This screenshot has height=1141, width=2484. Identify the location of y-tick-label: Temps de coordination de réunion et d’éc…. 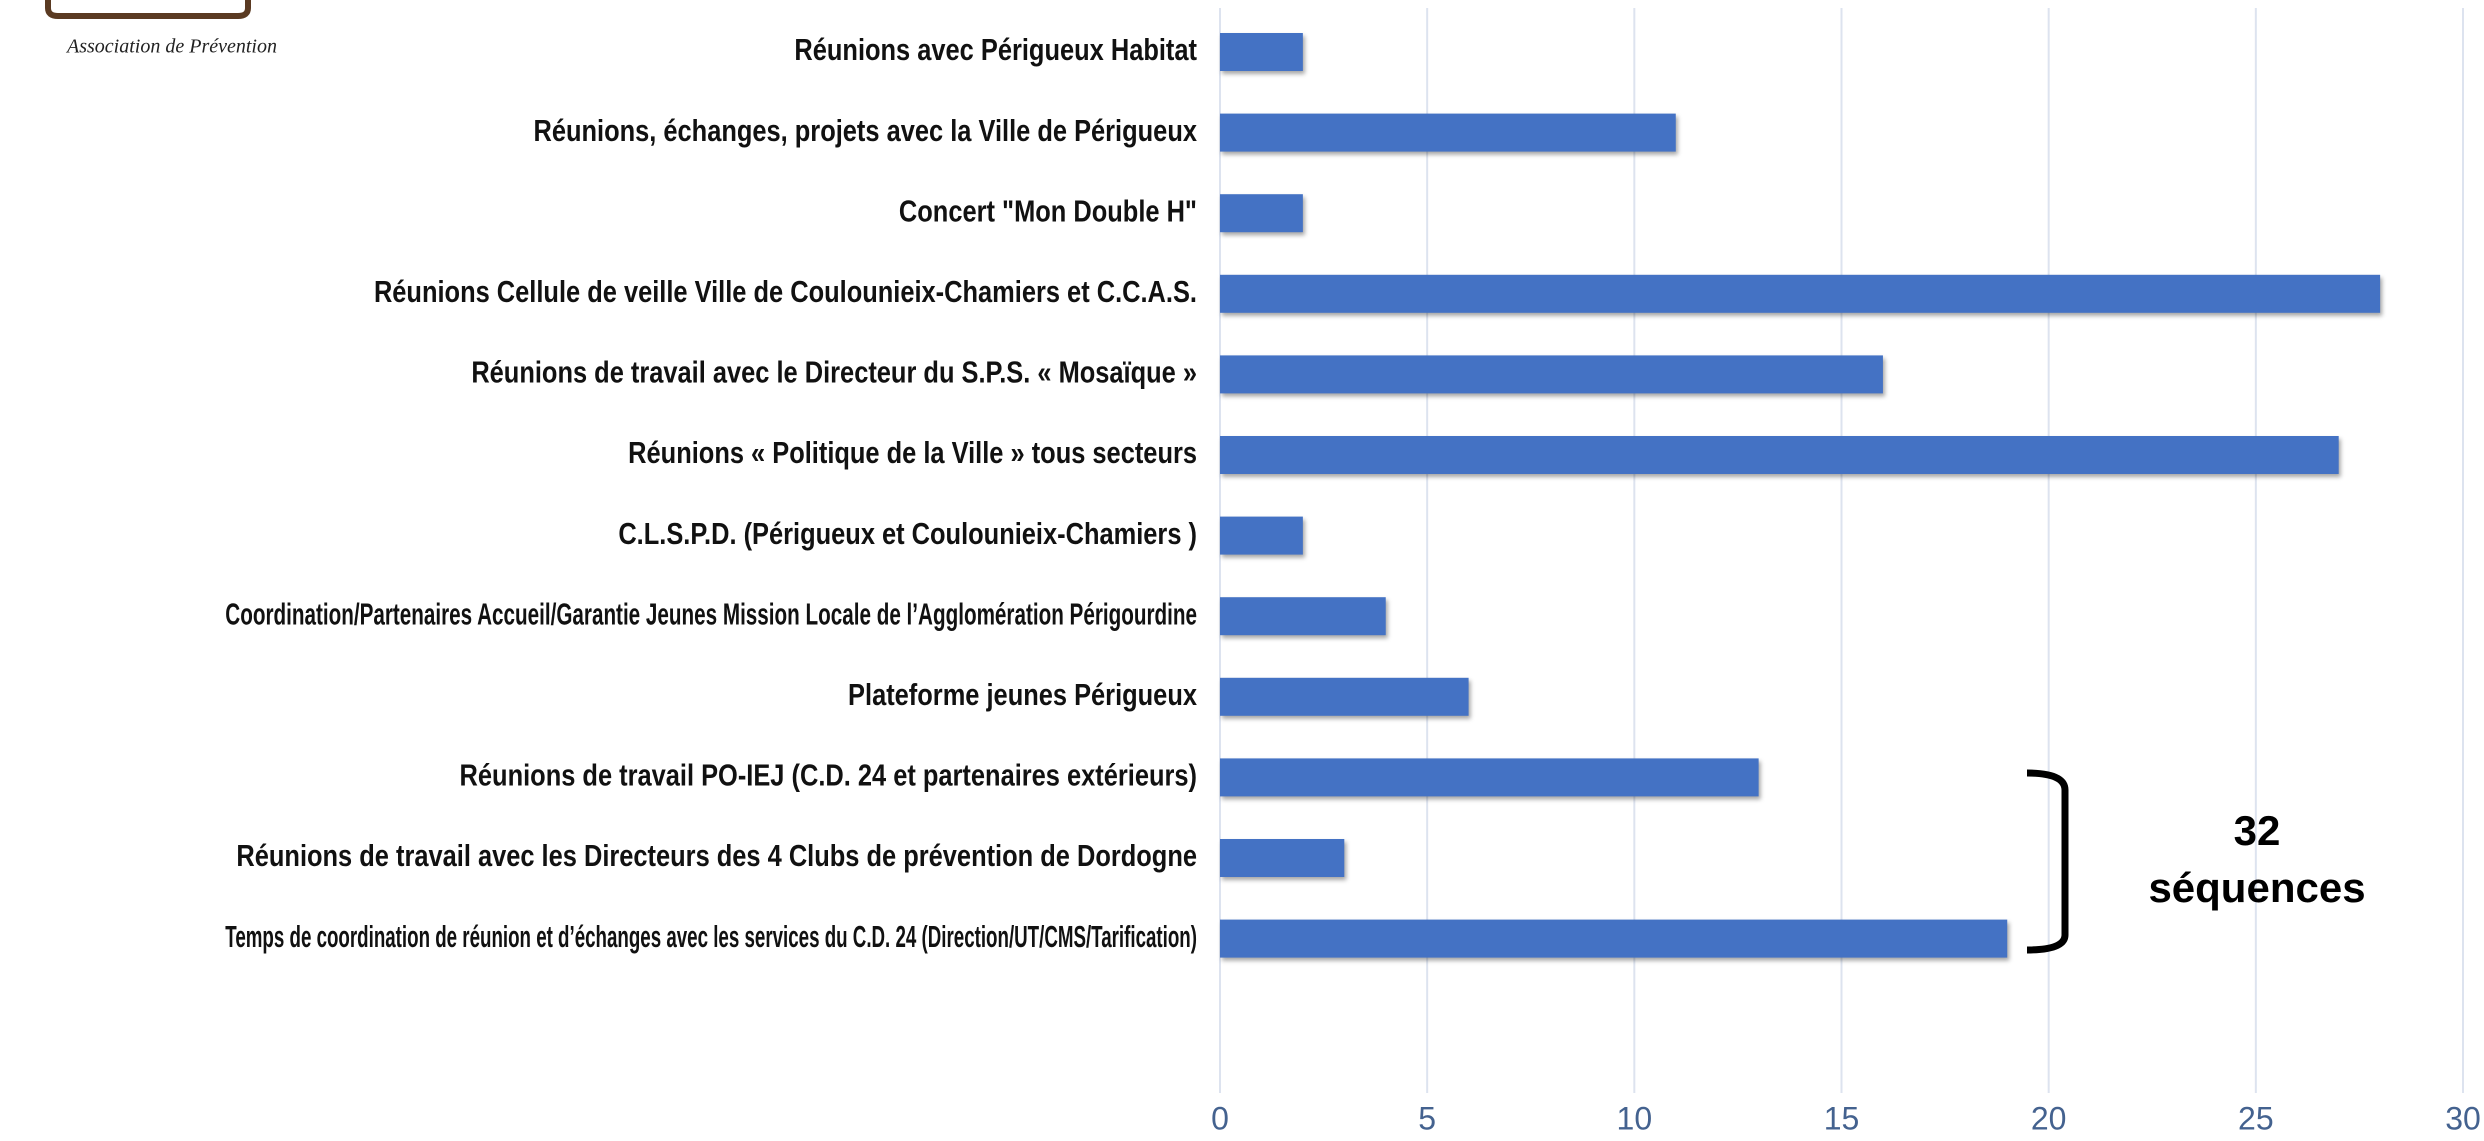
(711, 936).